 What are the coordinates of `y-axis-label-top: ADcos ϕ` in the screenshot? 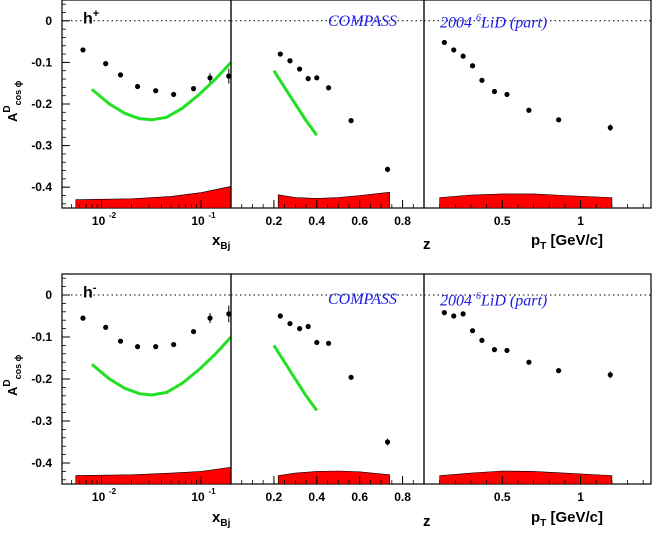 It's located at (12, 101).